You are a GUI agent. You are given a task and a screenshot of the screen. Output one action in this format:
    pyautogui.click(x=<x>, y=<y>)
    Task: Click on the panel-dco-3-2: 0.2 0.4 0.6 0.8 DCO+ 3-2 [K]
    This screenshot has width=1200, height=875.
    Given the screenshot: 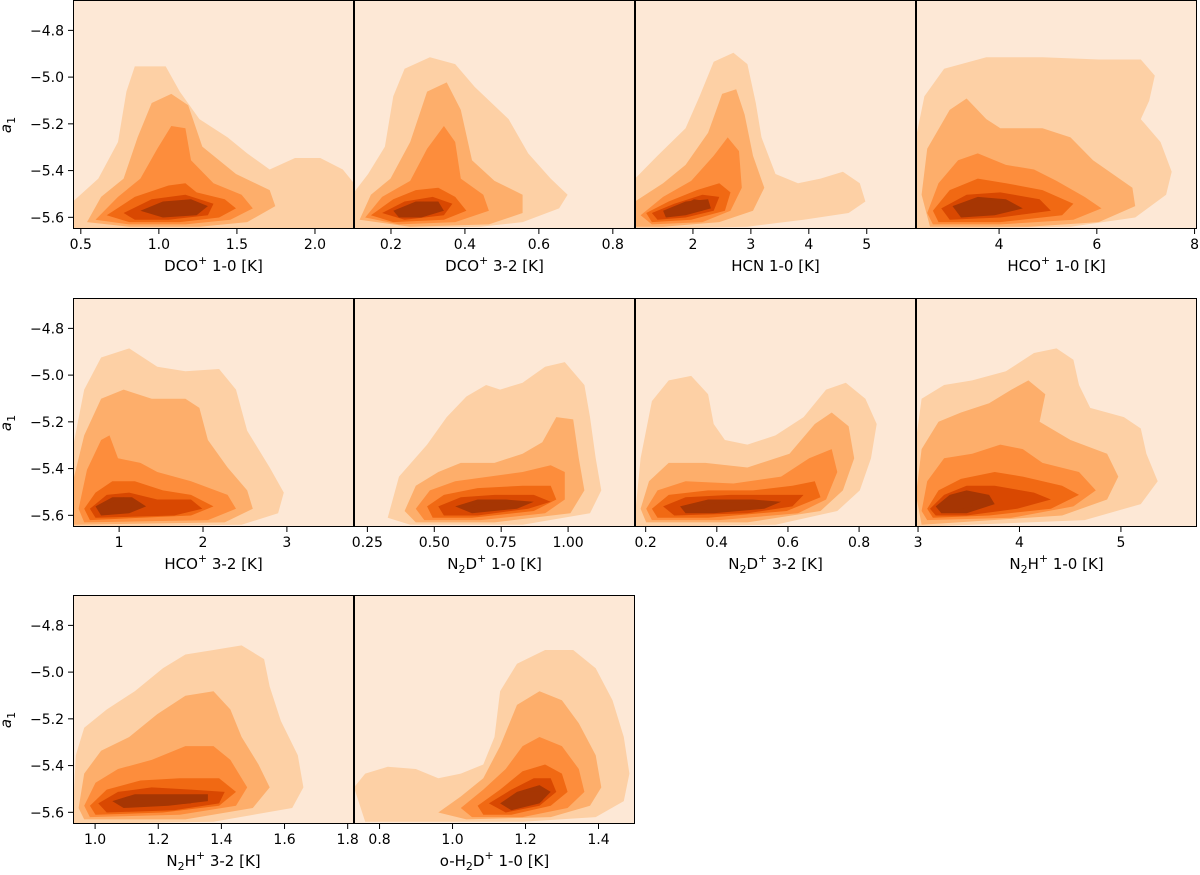 What is the action you would take?
    pyautogui.click(x=494, y=137)
    